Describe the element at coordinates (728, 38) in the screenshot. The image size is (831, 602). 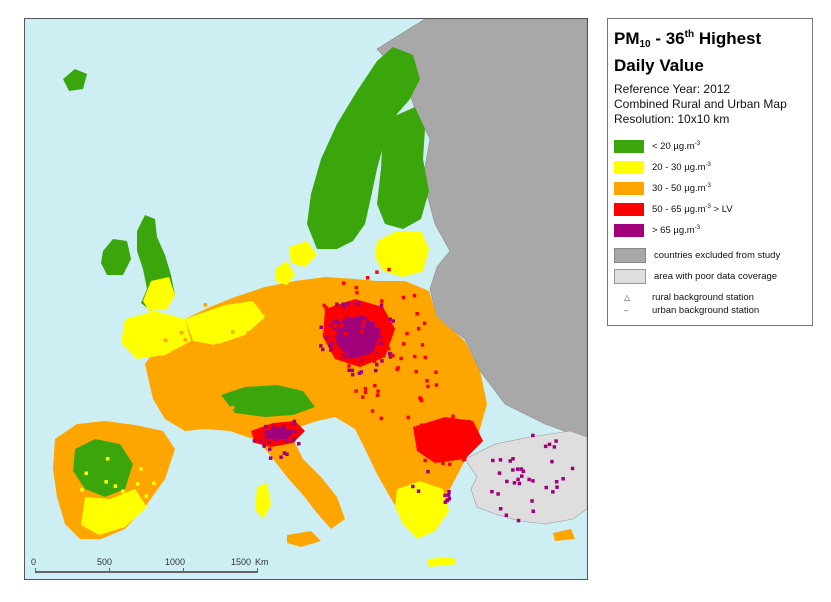
I see `title-suffix: Highest` at that location.